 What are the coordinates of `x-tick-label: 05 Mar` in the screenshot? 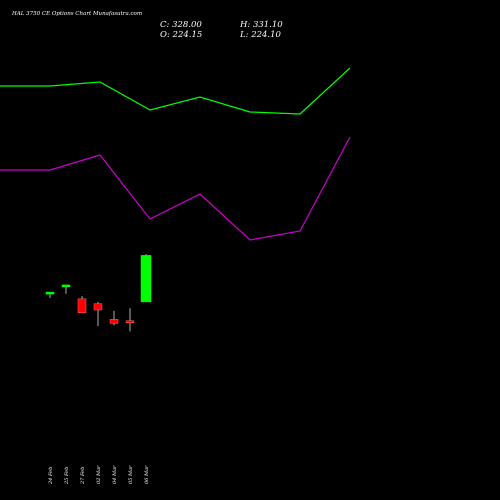 It's located at (131, 474).